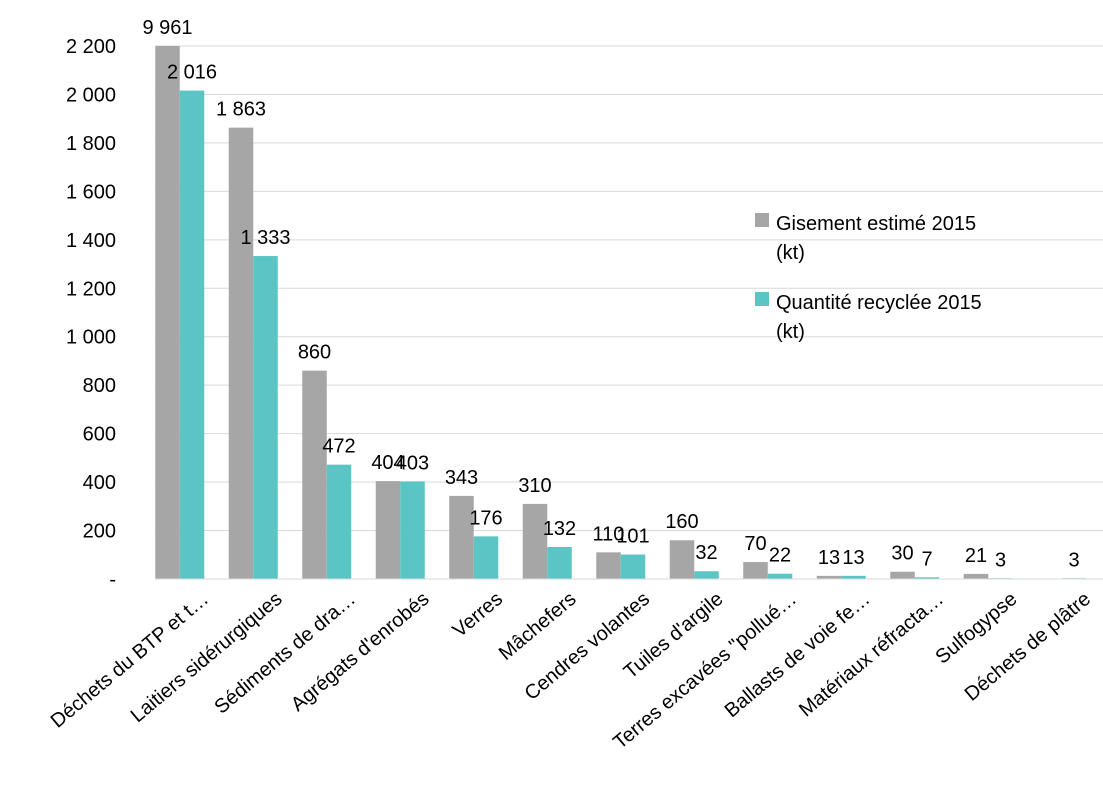  What do you see at coordinates (99, 435) in the screenshot?
I see `y-tick-label: 600` at bounding box center [99, 435].